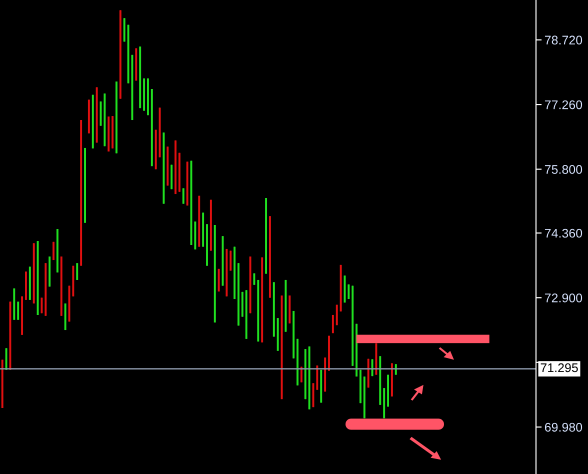 The image size is (588, 474). I want to click on y-tick-label: 72.900, so click(563, 297).